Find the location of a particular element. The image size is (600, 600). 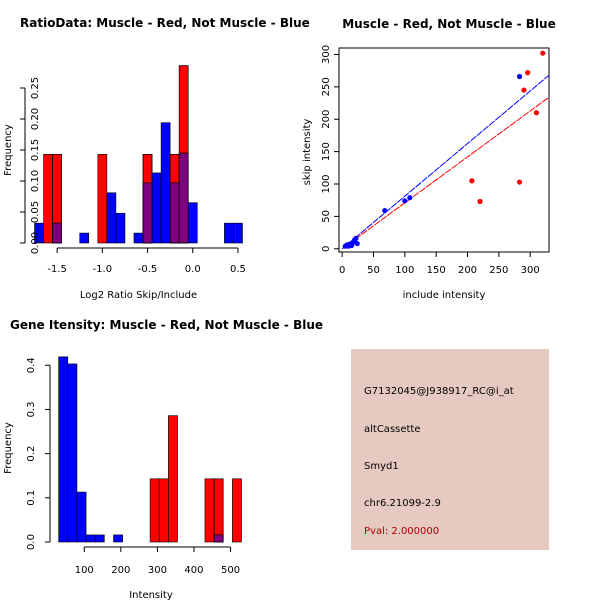

not-muscle-fit-line is located at coordinates (445, 162).